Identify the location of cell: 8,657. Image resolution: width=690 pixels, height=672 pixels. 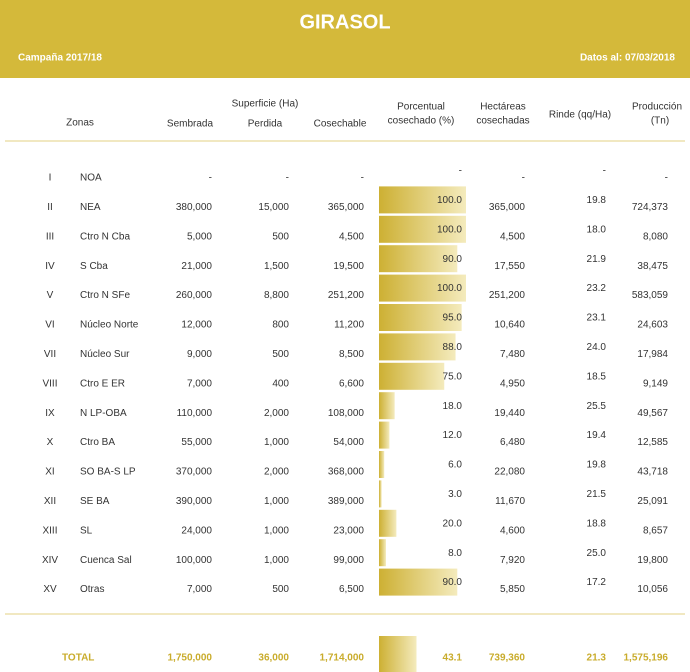
(655, 530).